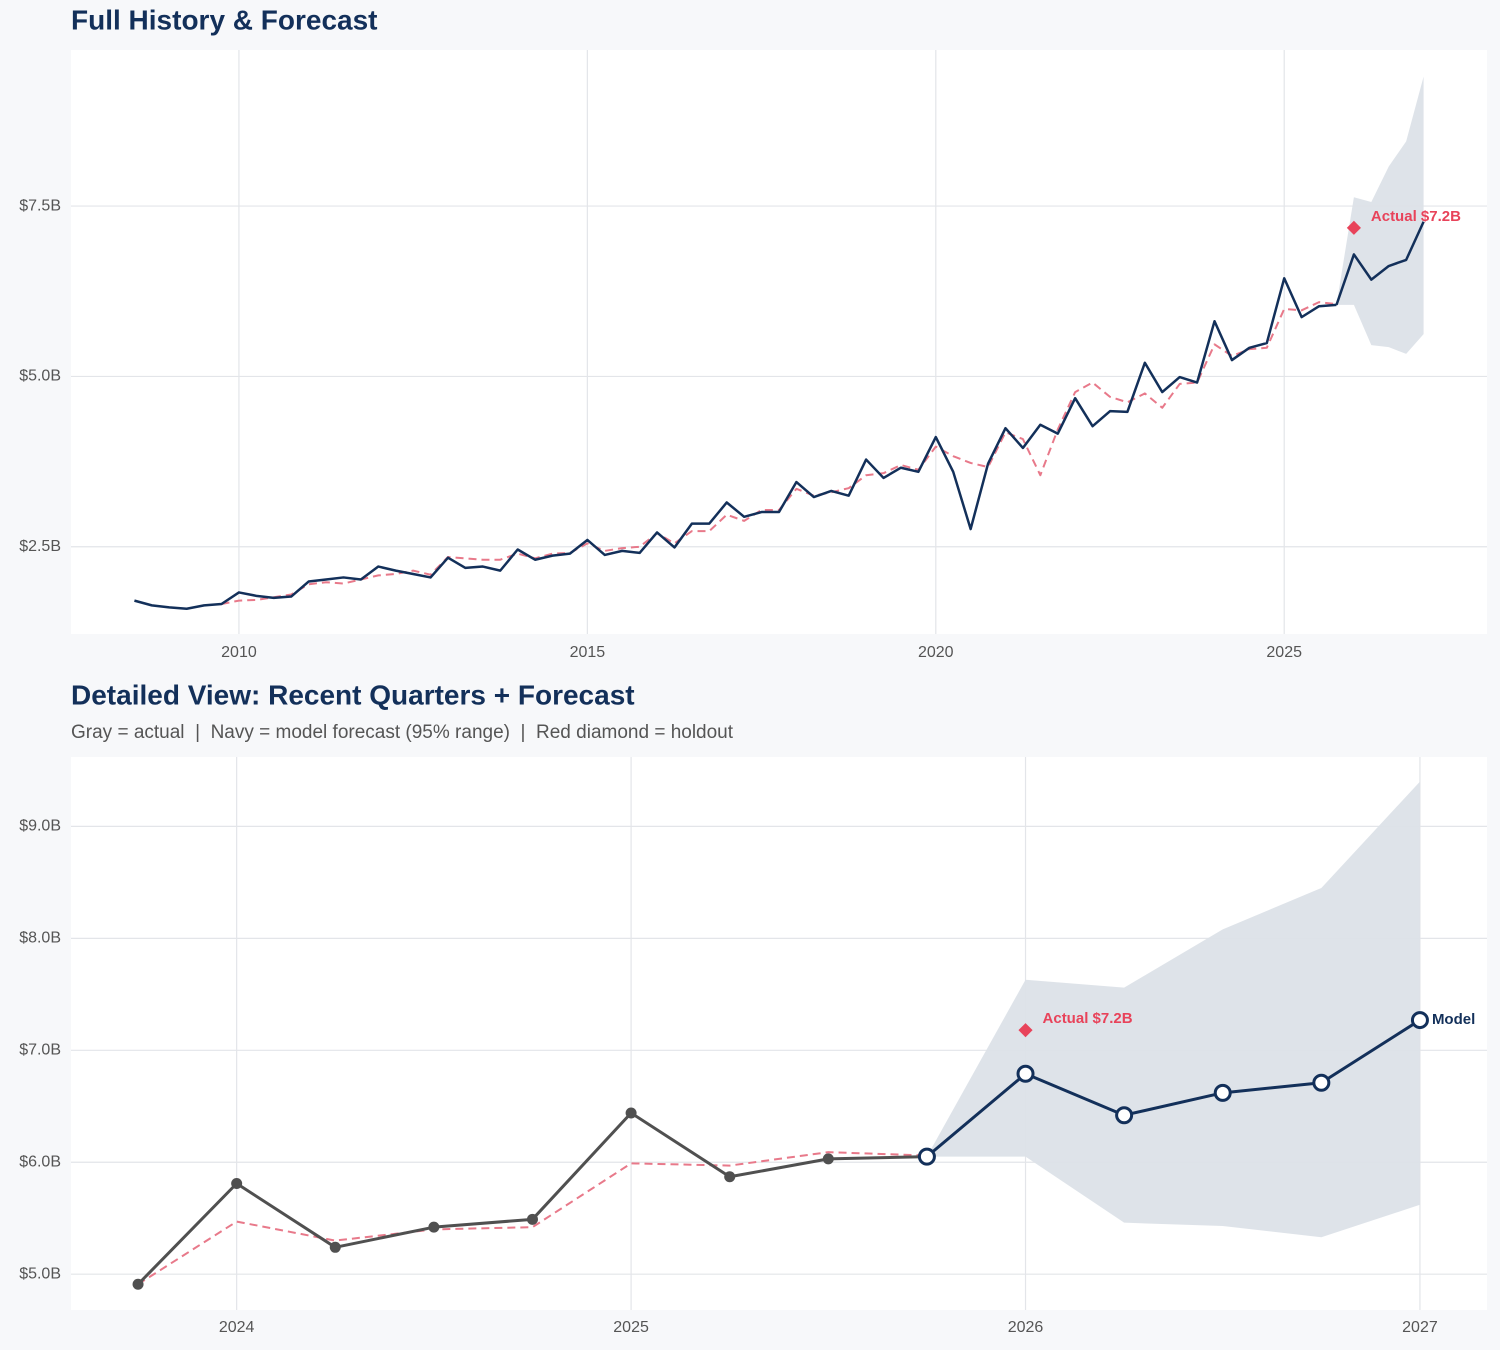 The image size is (1500, 1350). What do you see at coordinates (936, 652) in the screenshot?
I see `x-tick-label: 2020` at bounding box center [936, 652].